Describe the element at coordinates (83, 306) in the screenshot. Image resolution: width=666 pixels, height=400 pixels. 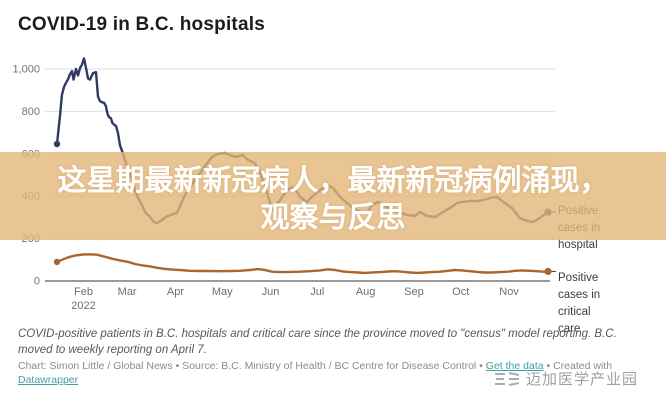
I see `svg-text: 2022` at that location.